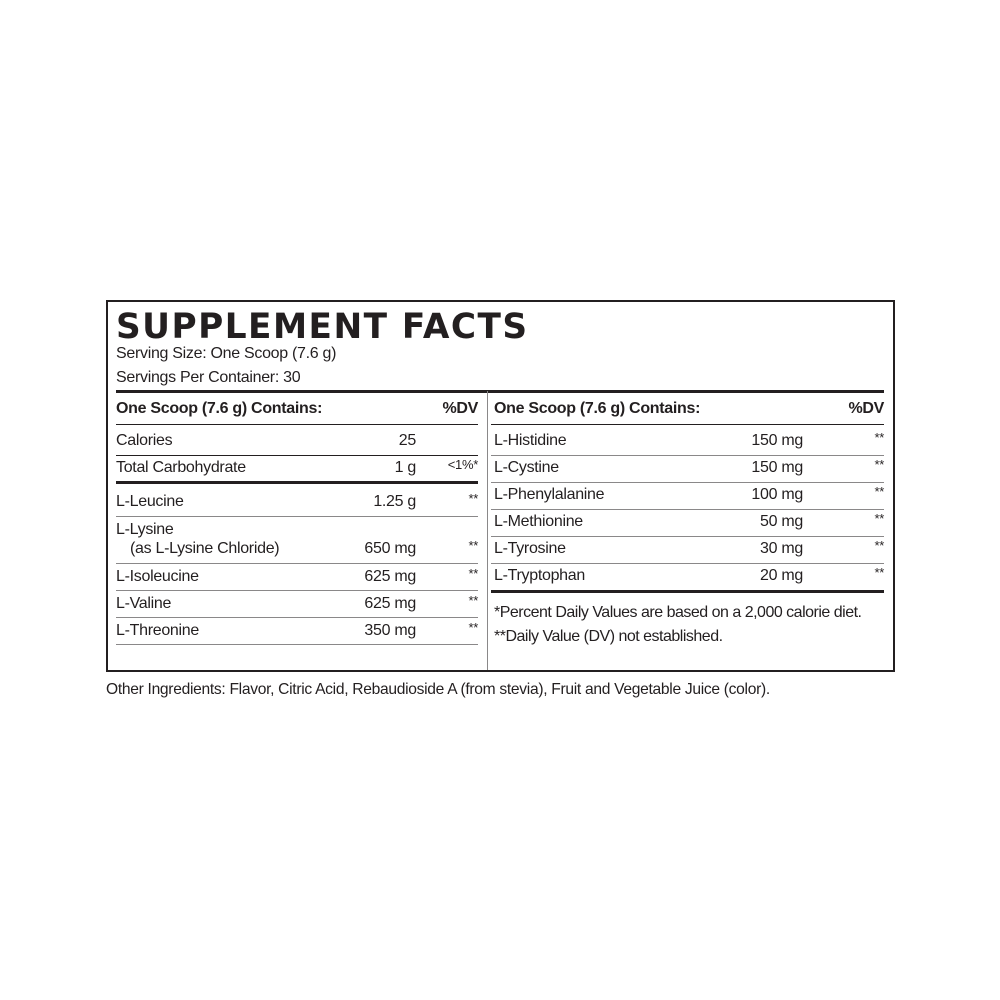 This screenshot has width=1000, height=1000. What do you see at coordinates (322, 327) in the screenshot?
I see `panel-title: SUPPLEMENT FACTS` at bounding box center [322, 327].